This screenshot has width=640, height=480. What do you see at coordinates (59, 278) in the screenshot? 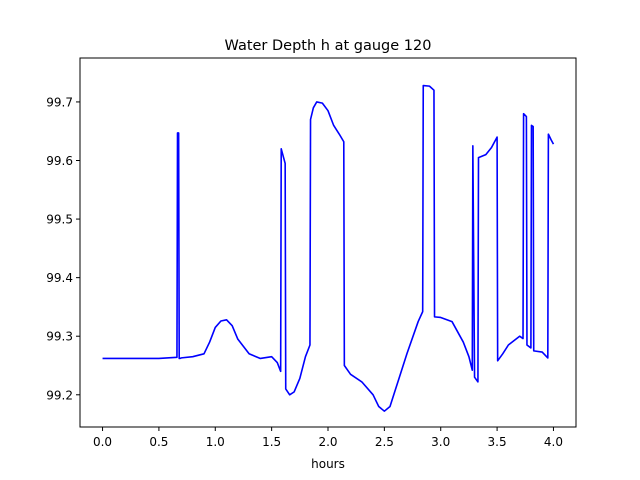
I see `y-tick-label: 99.4` at bounding box center [59, 278].